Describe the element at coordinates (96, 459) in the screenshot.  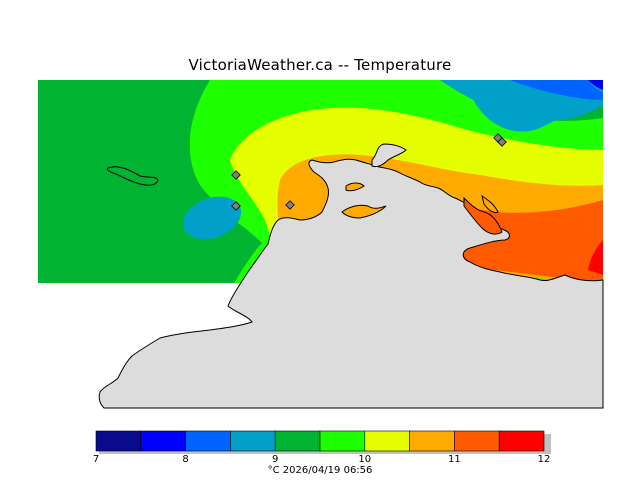
I see `legend-tick-label: 7` at that location.